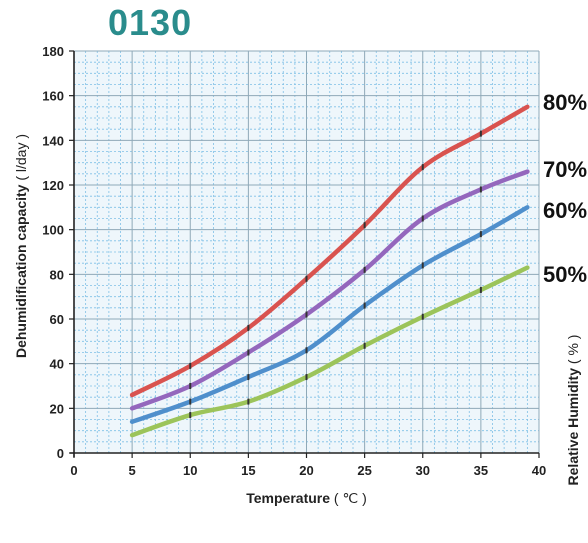  I want to click on y-tick-label: 100, so click(53, 230).